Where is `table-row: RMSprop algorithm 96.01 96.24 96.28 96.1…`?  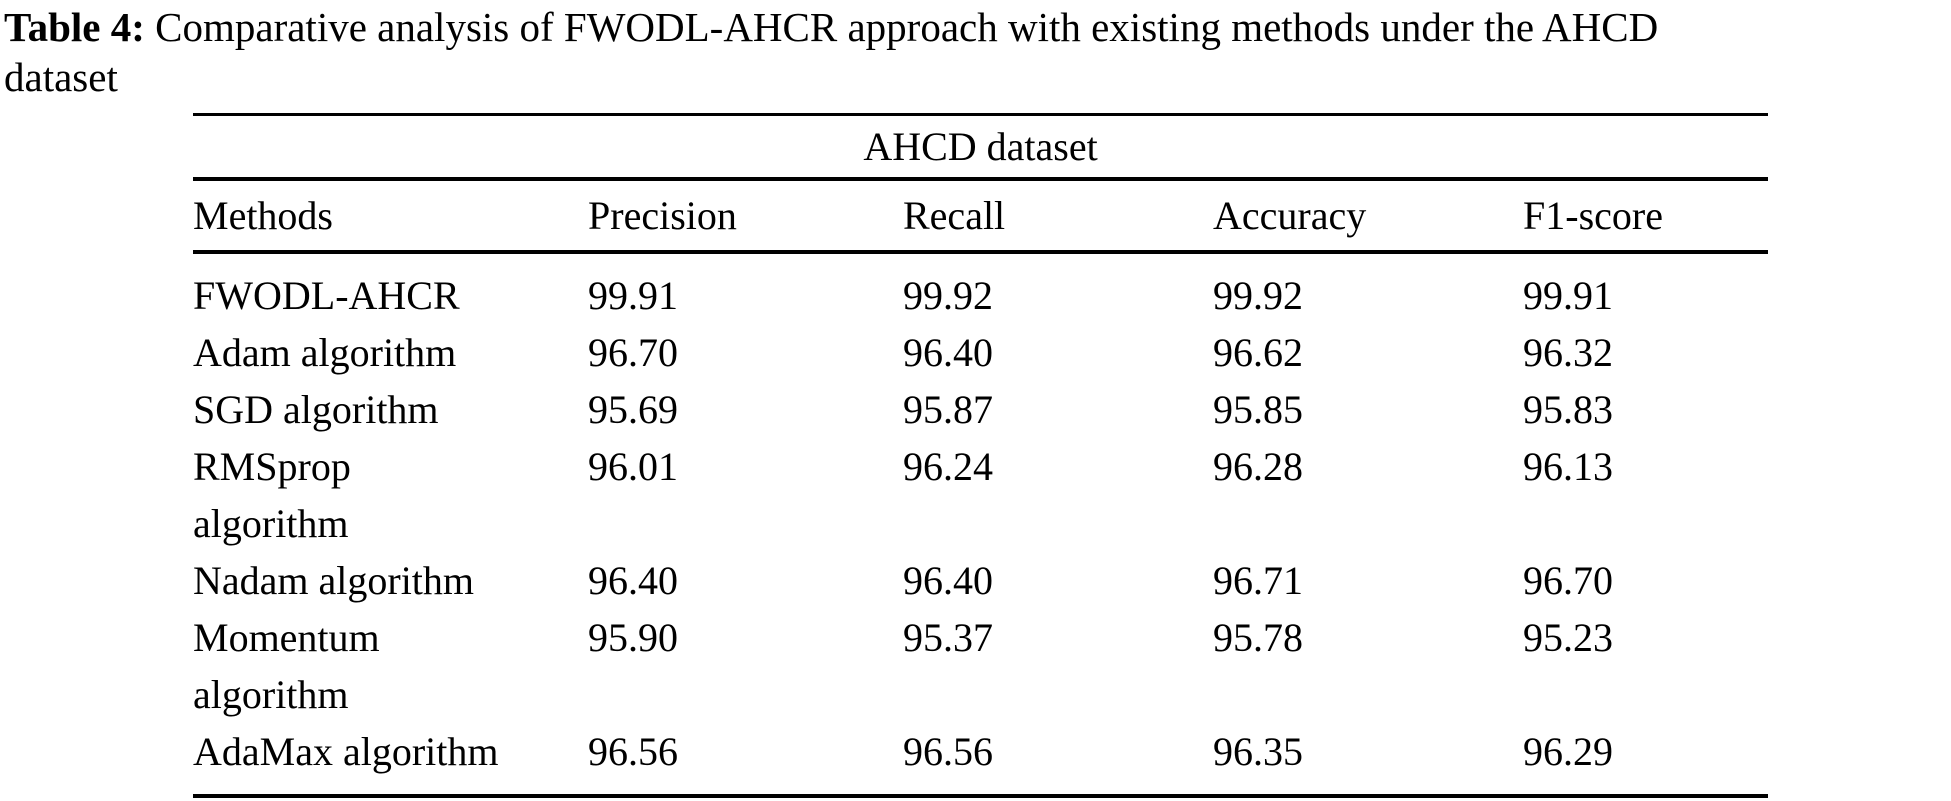 table-row: RMSprop algorithm 96.01 96.24 96.28 96.1… is located at coordinates (980, 495).